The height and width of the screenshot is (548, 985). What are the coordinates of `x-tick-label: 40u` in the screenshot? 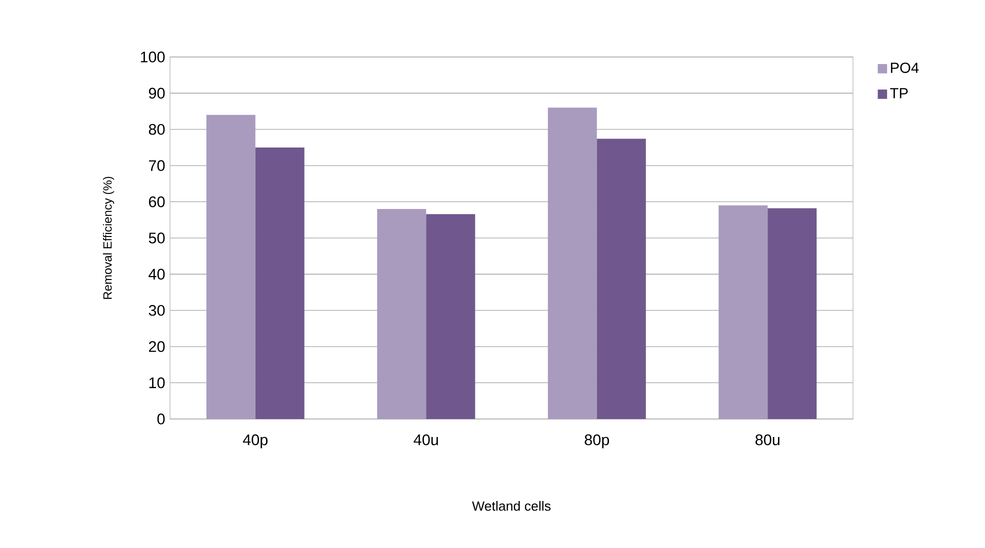 It's located at (426, 440).